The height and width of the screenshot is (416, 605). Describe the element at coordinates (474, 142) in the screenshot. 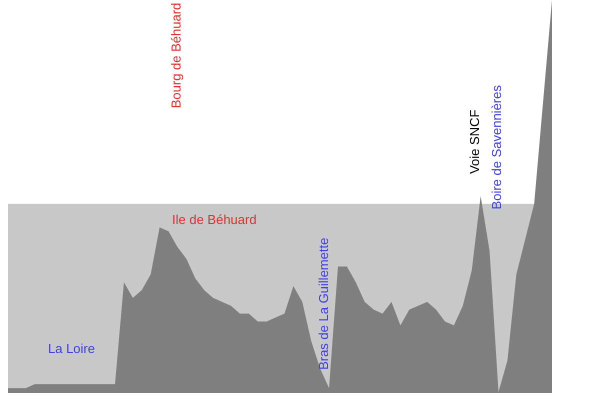

I see `annotation: Voie SNCF` at that location.